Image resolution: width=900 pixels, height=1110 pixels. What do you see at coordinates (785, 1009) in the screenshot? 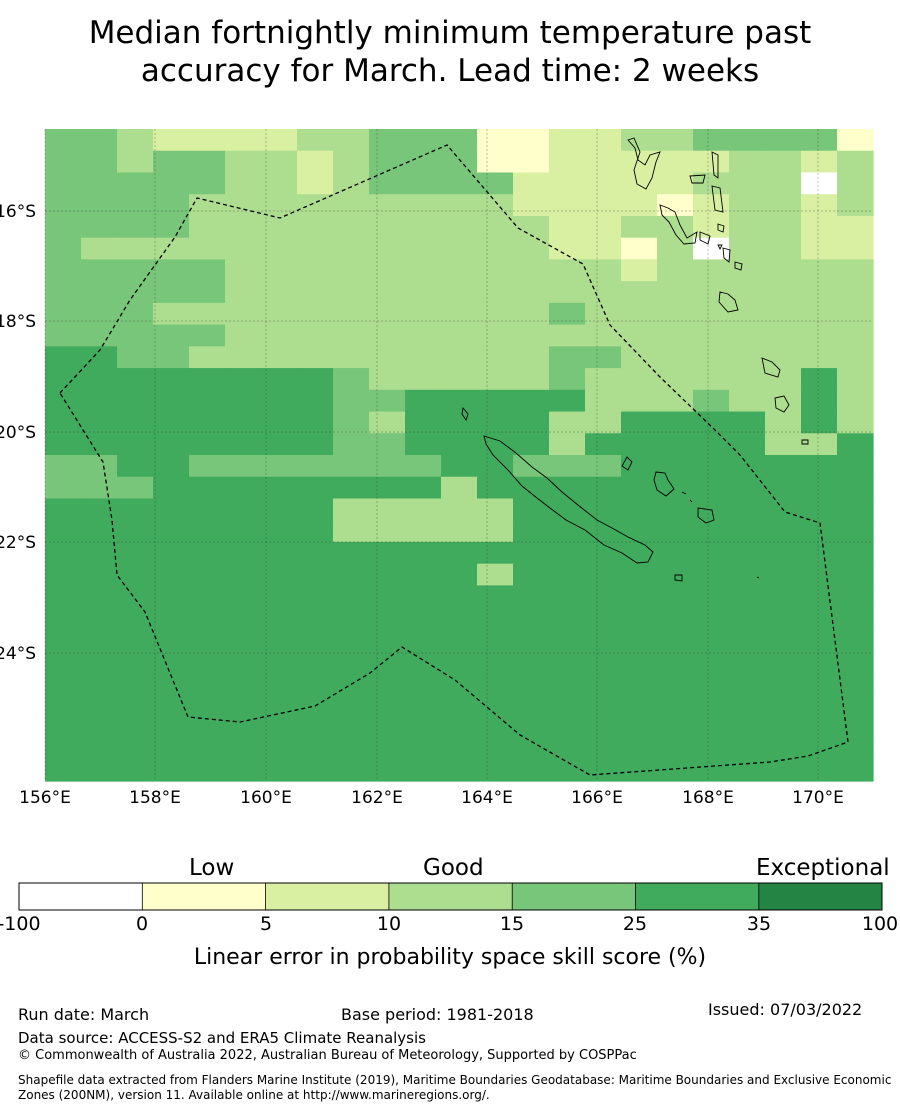
I see `issued-date: Issued: 07/03/2022` at bounding box center [785, 1009].